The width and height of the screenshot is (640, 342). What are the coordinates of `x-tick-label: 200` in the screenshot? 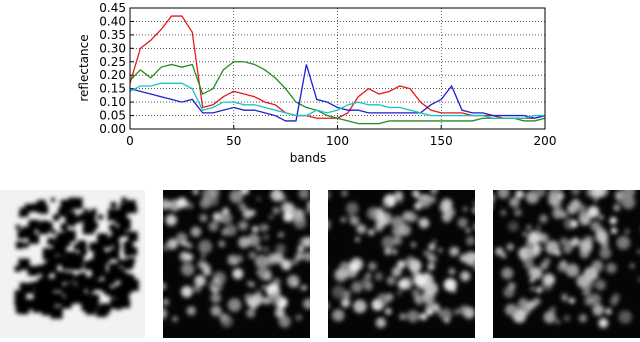 It's located at (545, 141).